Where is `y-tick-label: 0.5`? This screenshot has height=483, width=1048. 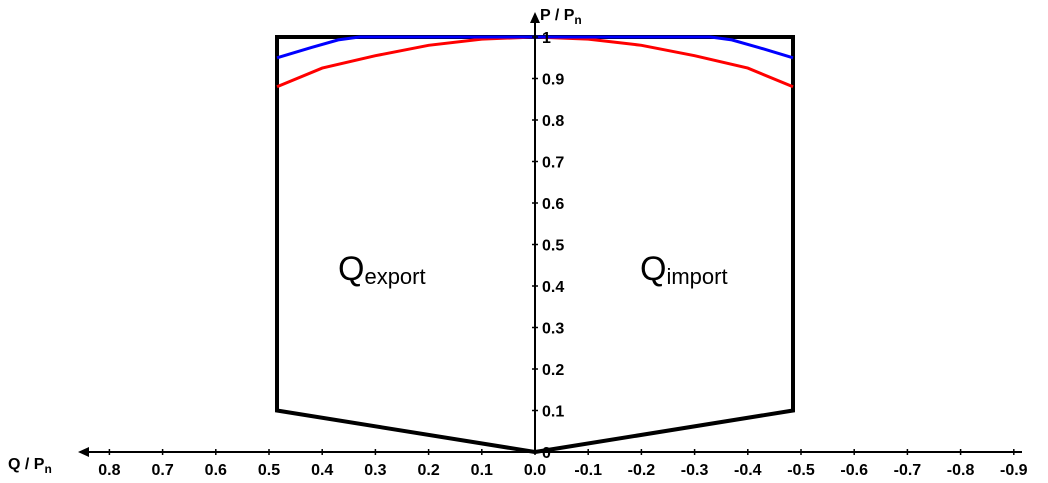
y-tick-label: 0.5 is located at coordinates (553, 246).